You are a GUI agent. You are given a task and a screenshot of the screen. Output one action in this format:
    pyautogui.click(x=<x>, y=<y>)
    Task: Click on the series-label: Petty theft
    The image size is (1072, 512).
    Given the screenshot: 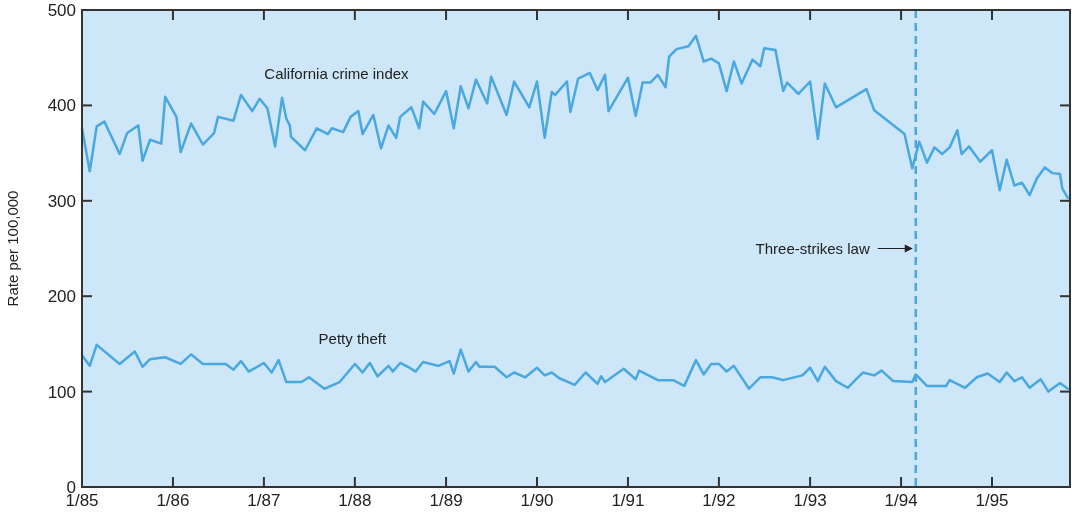 What is the action you would take?
    pyautogui.click(x=352, y=339)
    